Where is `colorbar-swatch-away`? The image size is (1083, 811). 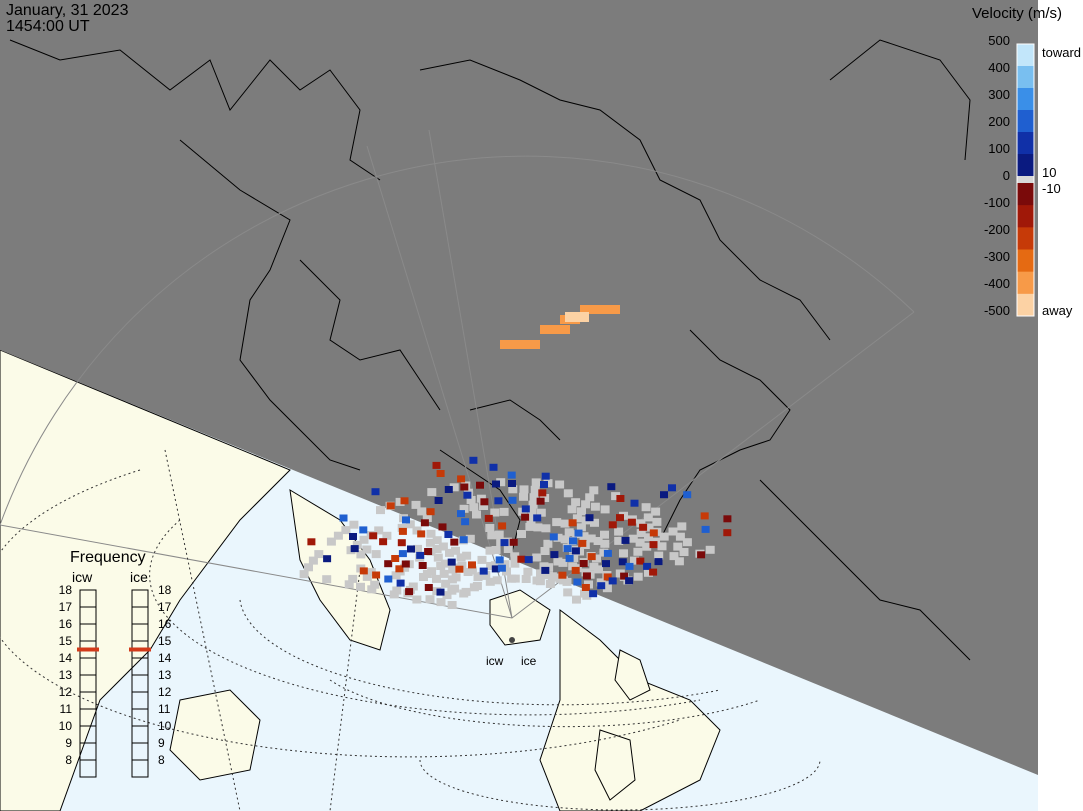 colorbar-swatch-away is located at coordinates (1025, 216).